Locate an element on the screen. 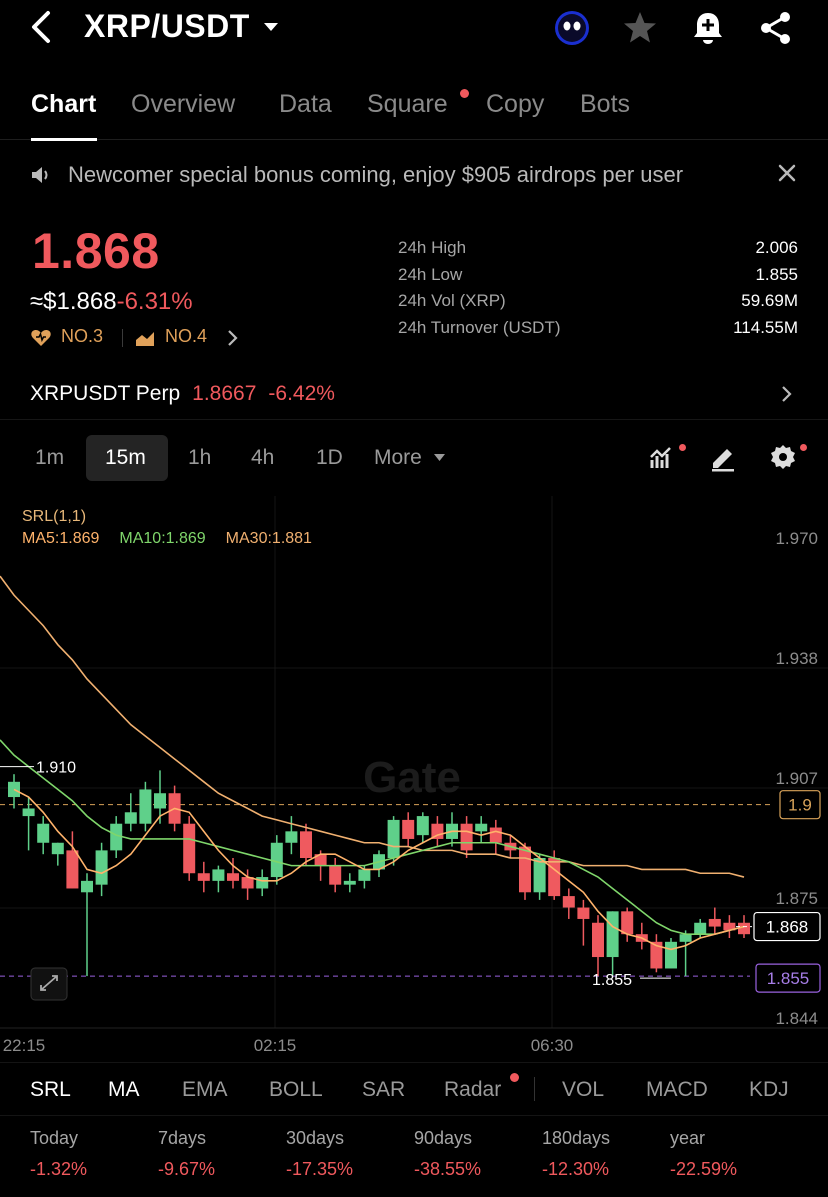 This screenshot has height=1197, width=828. tab-copy: Copy is located at coordinates (515, 104).